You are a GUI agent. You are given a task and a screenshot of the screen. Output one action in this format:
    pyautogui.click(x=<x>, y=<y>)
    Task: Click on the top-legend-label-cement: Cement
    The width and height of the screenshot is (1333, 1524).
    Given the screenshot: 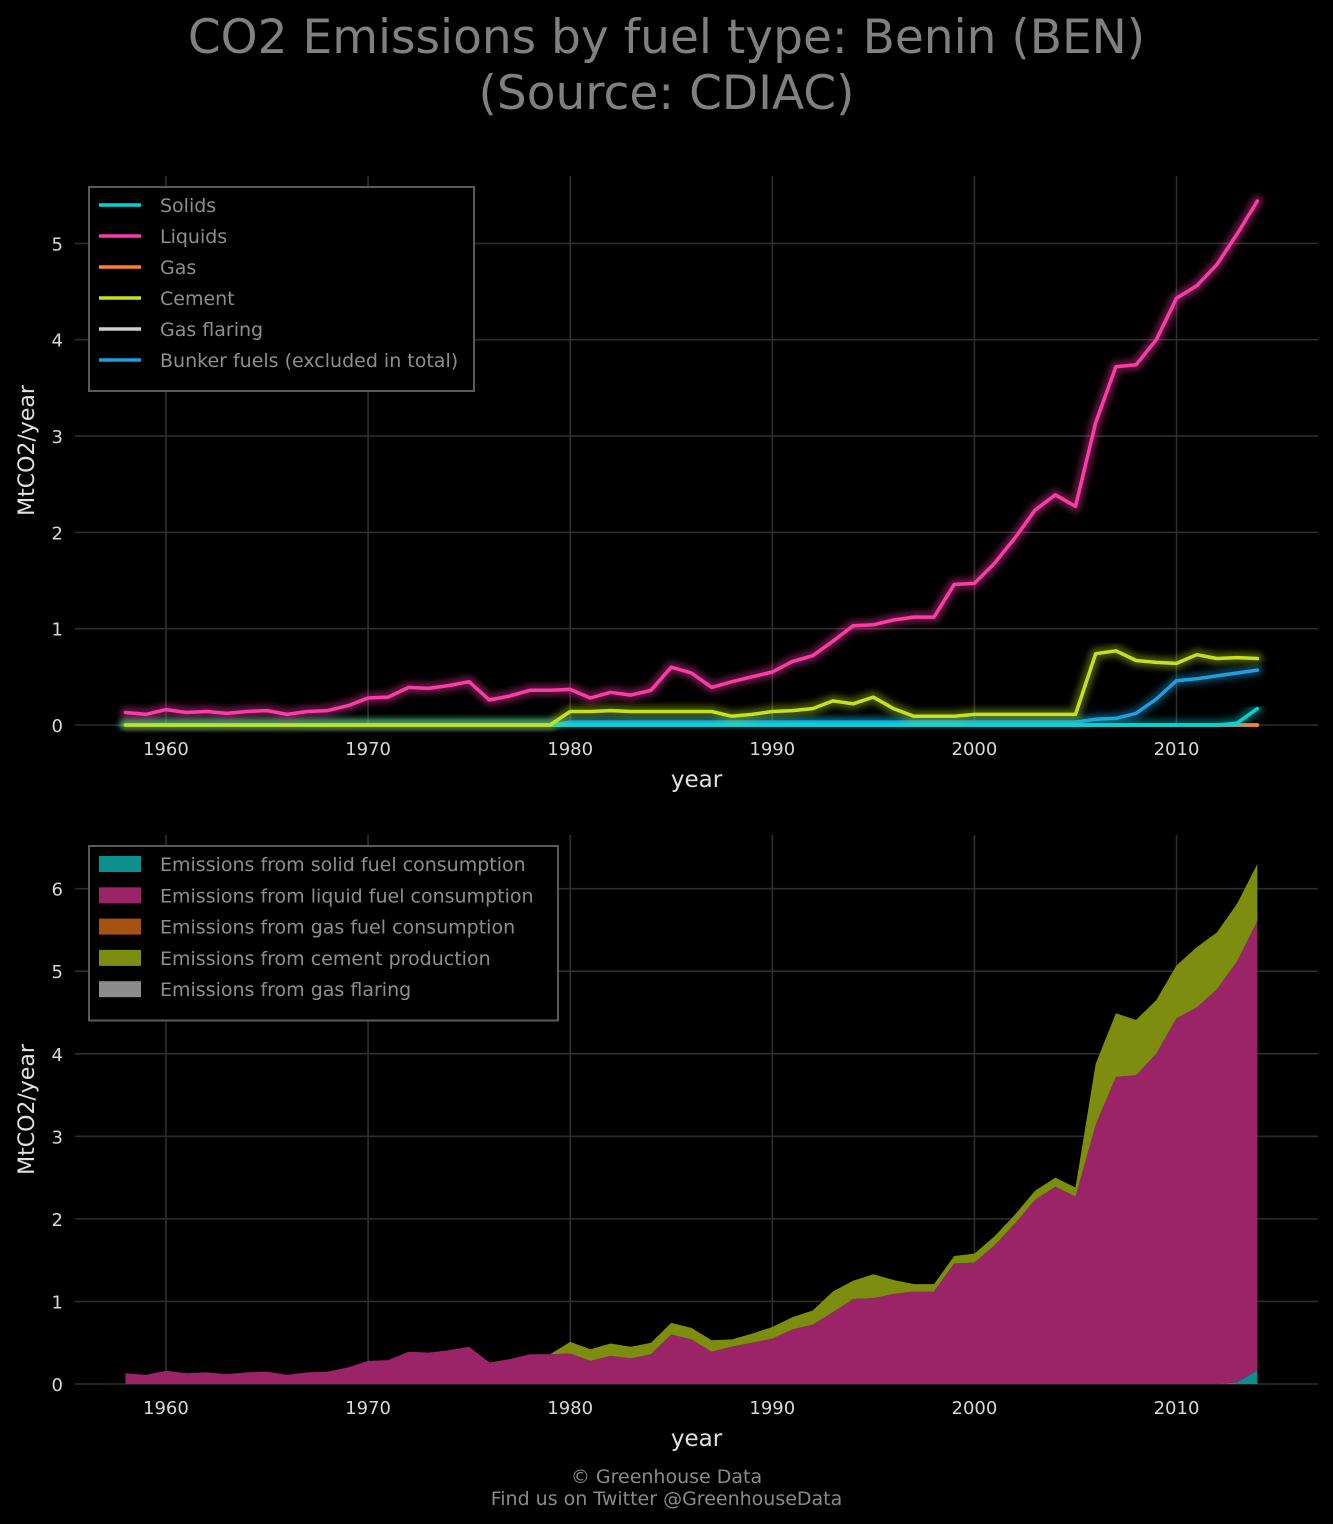 What is the action you would take?
    pyautogui.click(x=197, y=299)
    